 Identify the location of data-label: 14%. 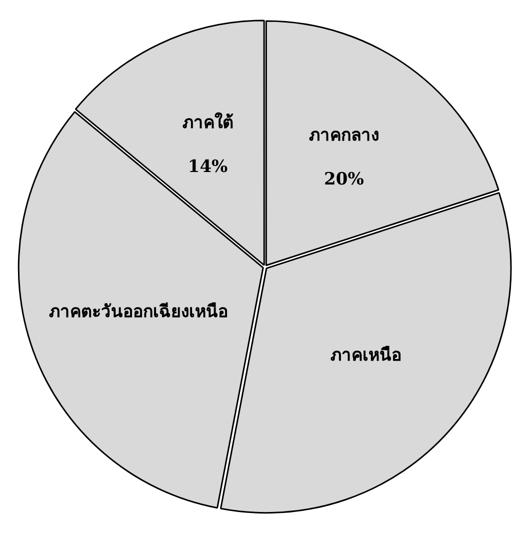
(208, 166).